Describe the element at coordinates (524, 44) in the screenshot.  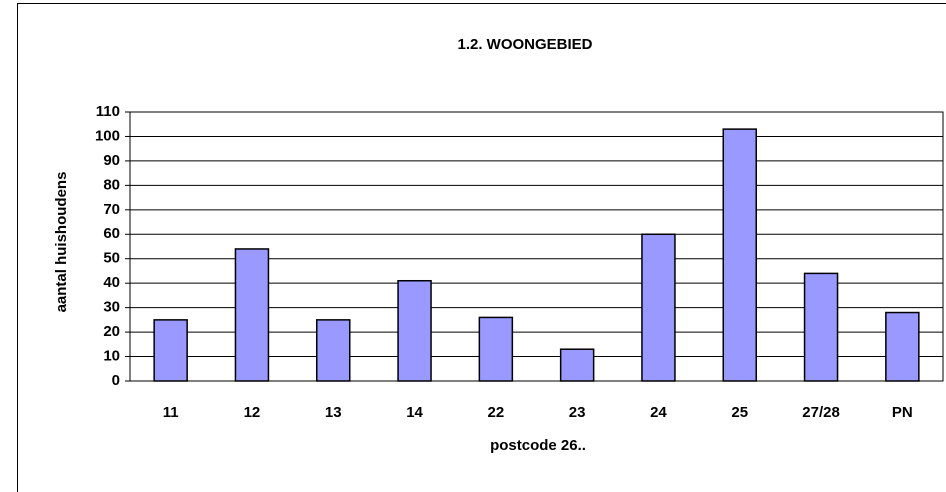
I see `chart-title: 1.2. WOONGEBIED` at that location.